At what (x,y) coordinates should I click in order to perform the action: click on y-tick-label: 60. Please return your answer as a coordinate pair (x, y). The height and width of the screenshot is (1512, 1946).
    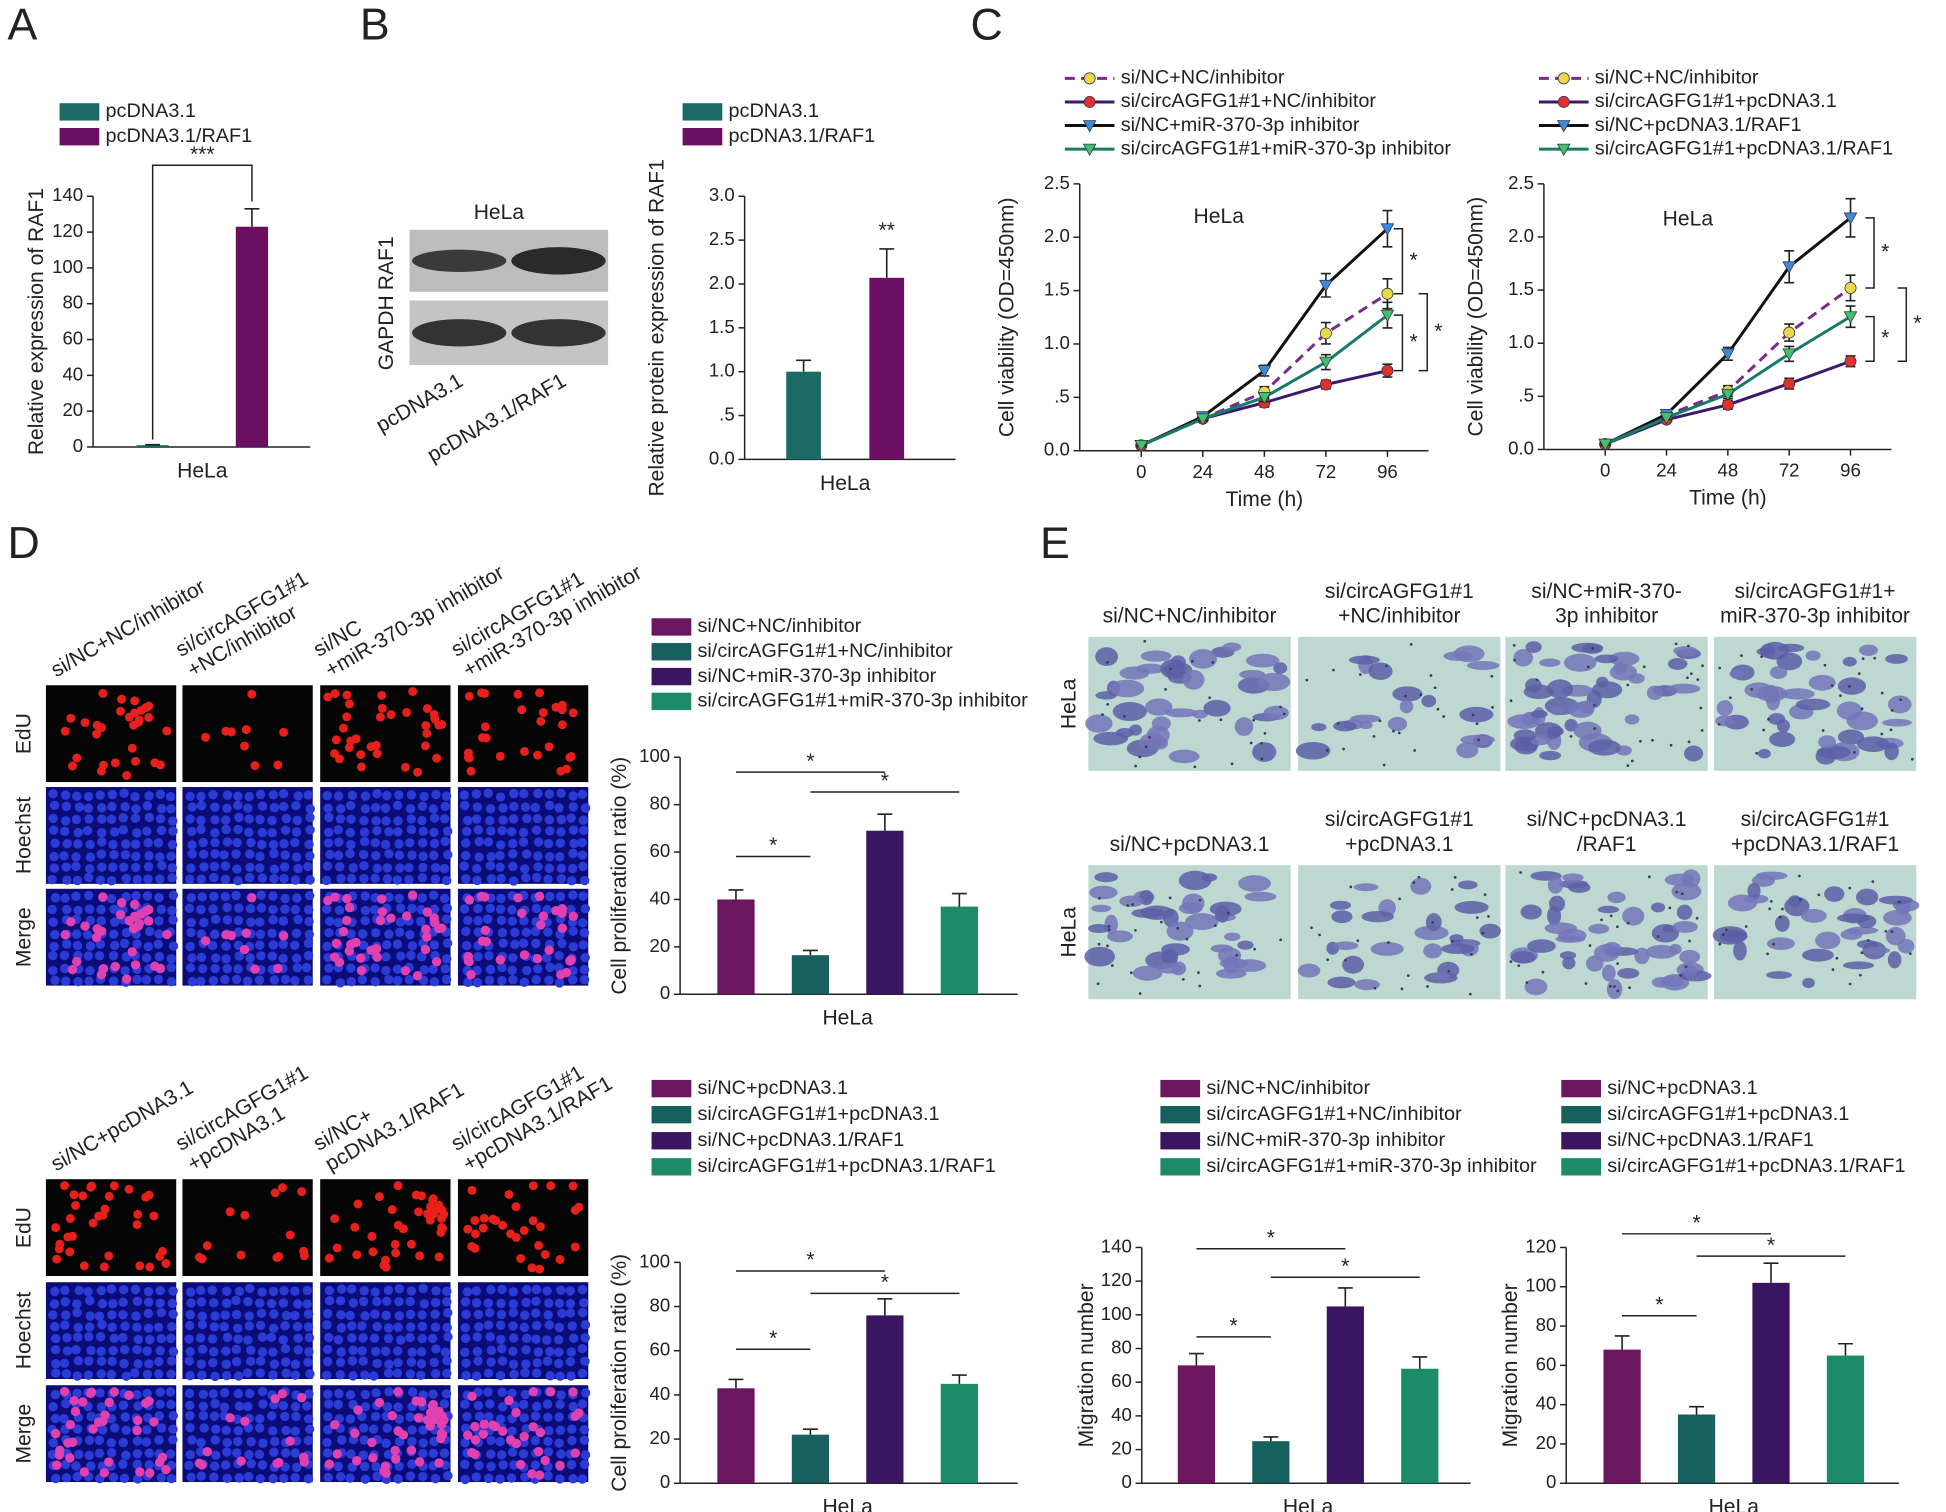
    Looking at the image, I should click on (1546, 1363).